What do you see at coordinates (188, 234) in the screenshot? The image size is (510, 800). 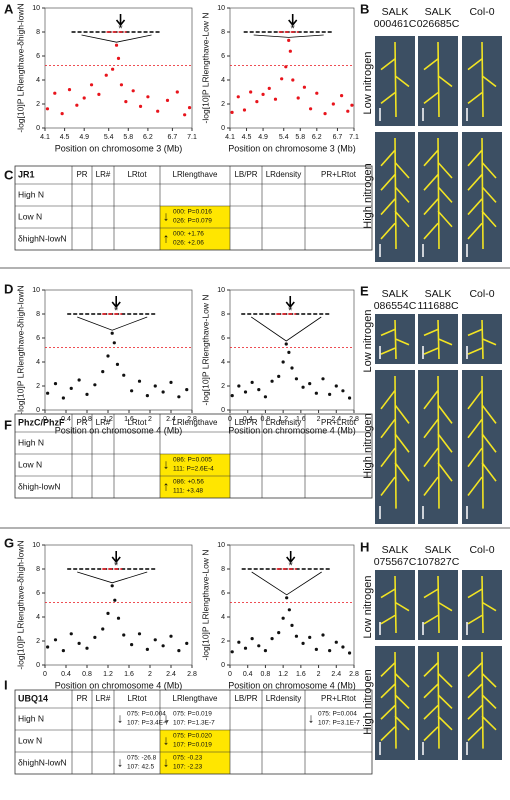 I see `cell-text: 000: +1.76` at bounding box center [188, 234].